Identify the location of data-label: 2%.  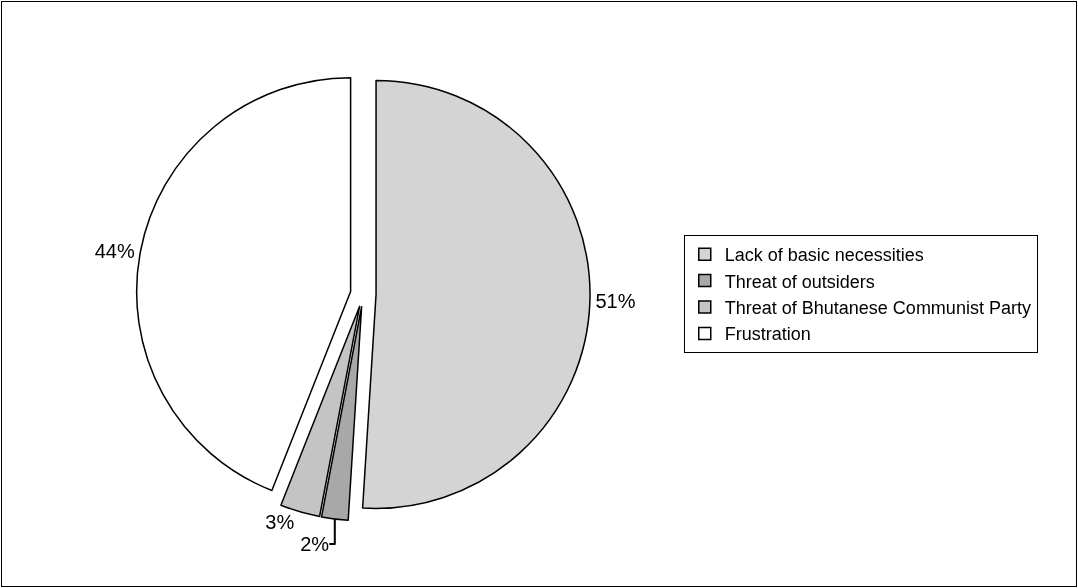
(315, 543).